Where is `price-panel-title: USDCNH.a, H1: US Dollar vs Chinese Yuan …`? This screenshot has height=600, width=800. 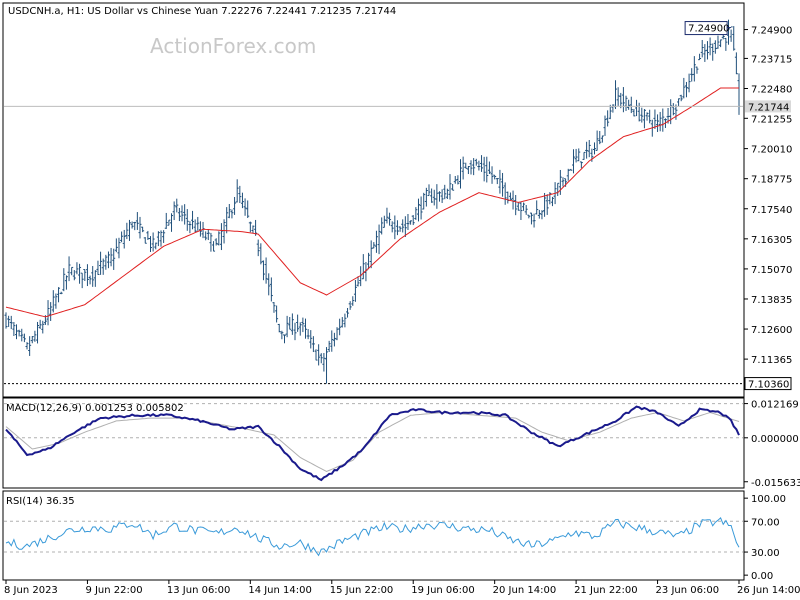
price-panel-title: USDCNH.a, H1: US Dollar vs Chinese Yuan … is located at coordinates (202, 11).